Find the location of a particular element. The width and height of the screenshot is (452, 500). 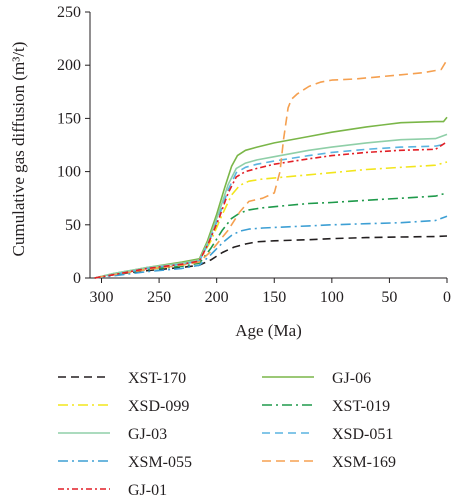

y-tick-label: 250 is located at coordinates (69, 12).